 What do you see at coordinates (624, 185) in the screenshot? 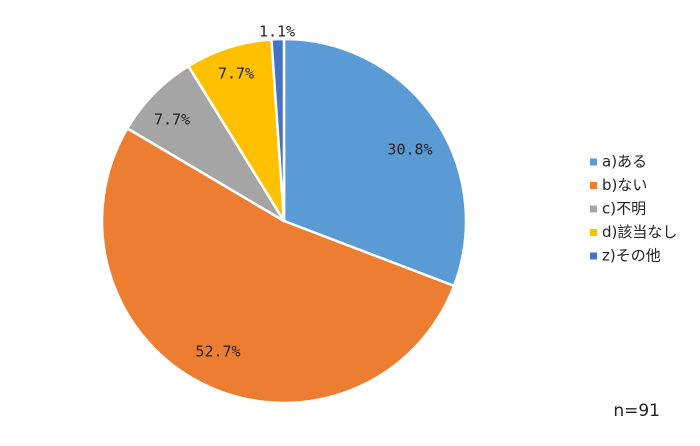
I see `legend-label-b: b)ない` at bounding box center [624, 185].